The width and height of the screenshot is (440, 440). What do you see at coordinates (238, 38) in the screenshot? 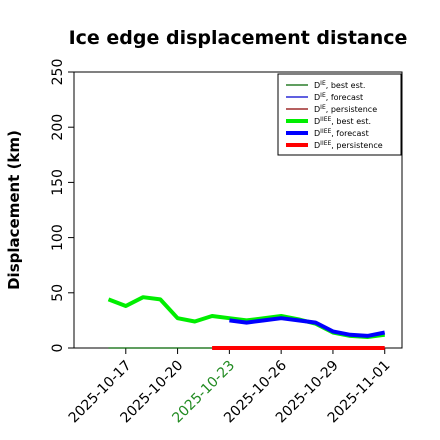
I see `chart-title: Ice edge displacement distance` at bounding box center [238, 38].